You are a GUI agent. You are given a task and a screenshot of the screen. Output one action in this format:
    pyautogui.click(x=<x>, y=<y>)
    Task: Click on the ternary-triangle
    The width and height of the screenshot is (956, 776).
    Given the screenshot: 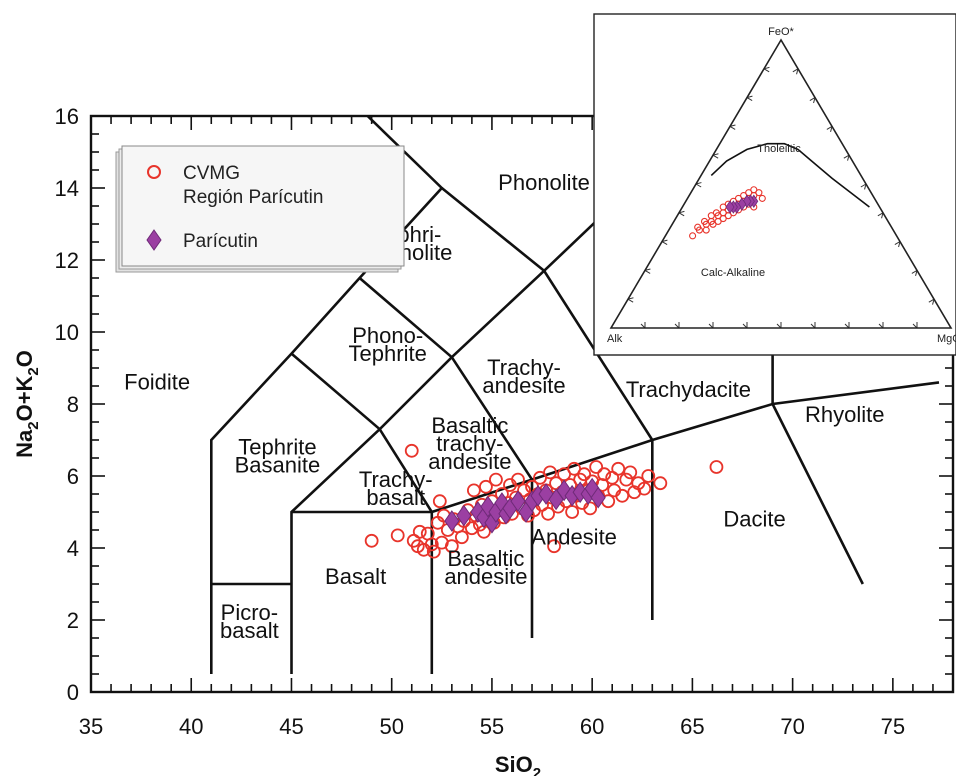 What is the action you would take?
    pyautogui.click(x=781, y=183)
    